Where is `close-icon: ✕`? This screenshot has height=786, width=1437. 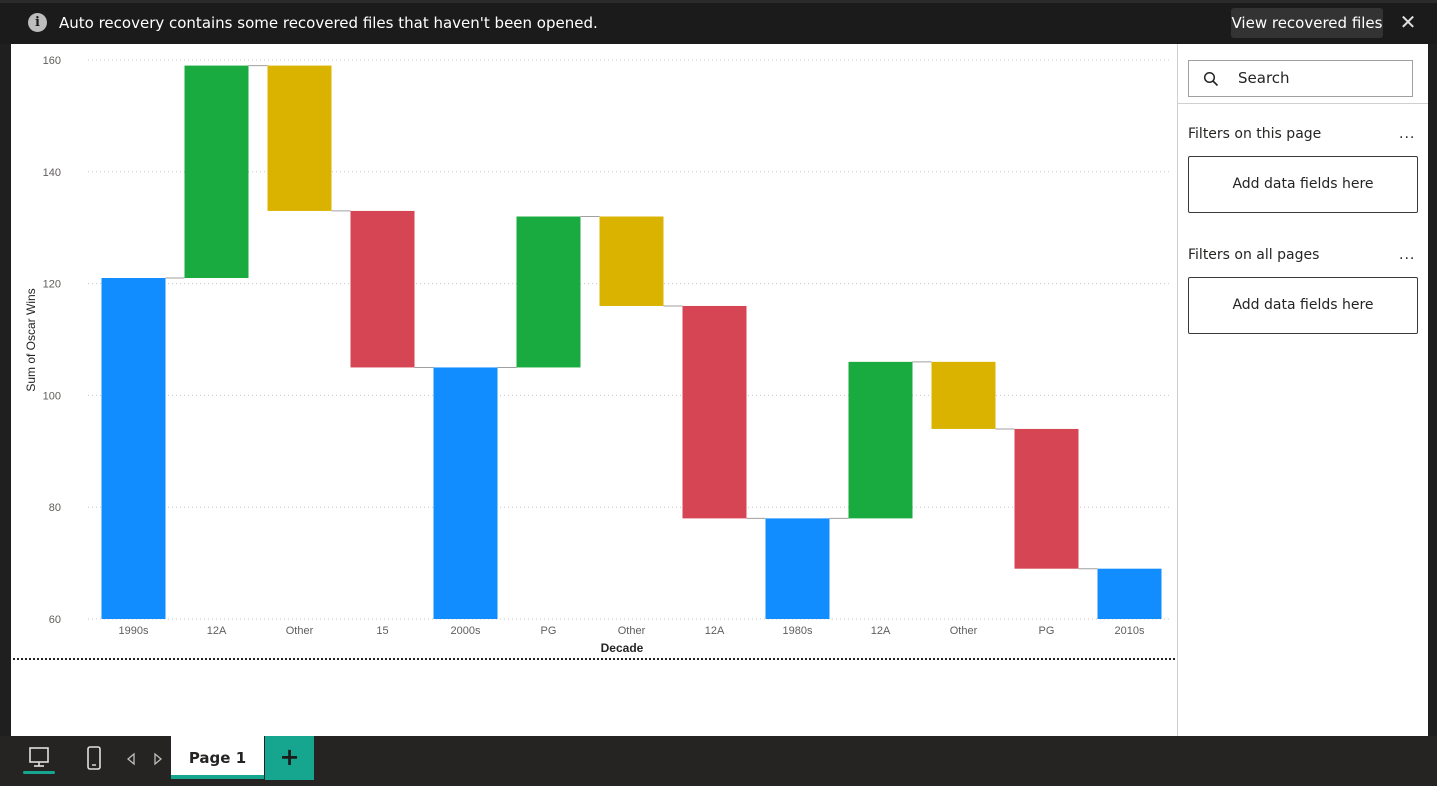 close-icon: ✕ is located at coordinates (1408, 22).